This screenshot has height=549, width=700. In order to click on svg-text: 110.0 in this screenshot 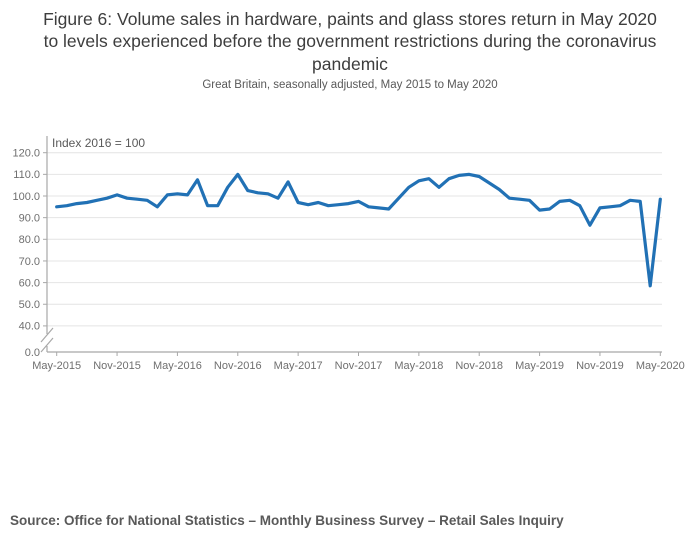, I will do `click(26, 175)`.